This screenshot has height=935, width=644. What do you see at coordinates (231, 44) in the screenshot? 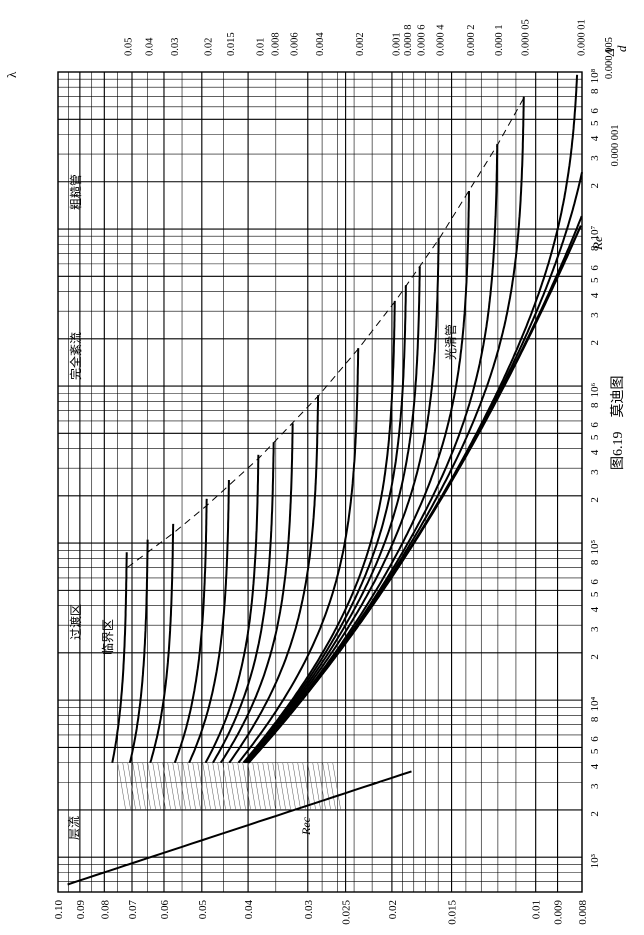
I see `roughness-label: 0.015` at bounding box center [231, 44].